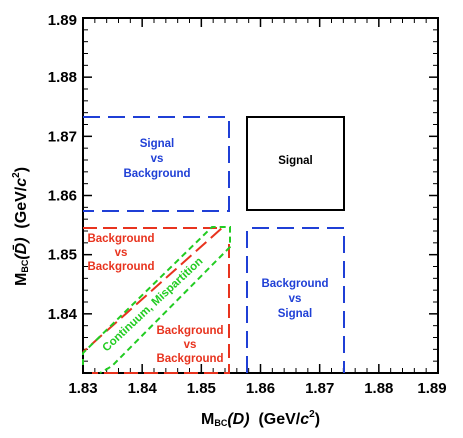 The height and width of the screenshot is (438, 463). Describe the element at coordinates (189, 359) in the screenshot. I see `background-vs-background-lower-label-line3: Background` at that location.